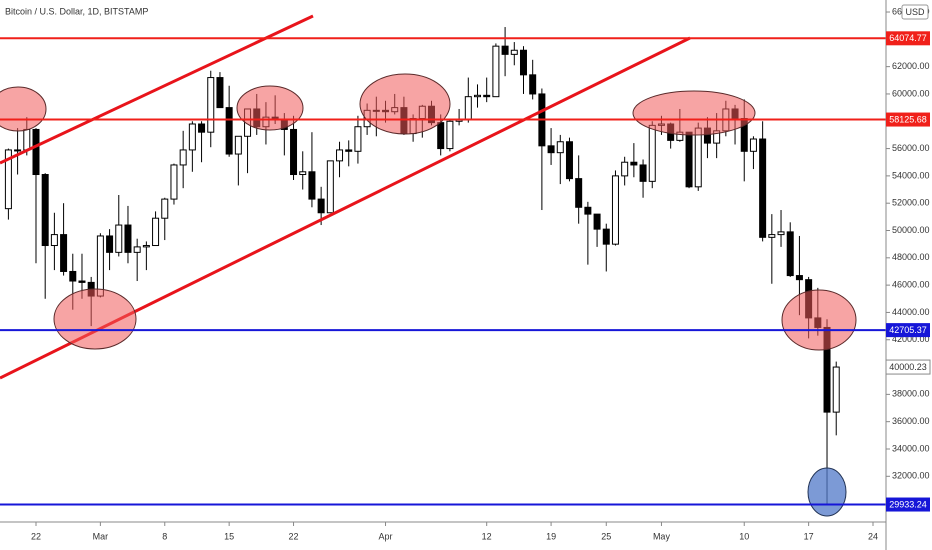  I want to click on level-label: 58125.68, so click(908, 119).